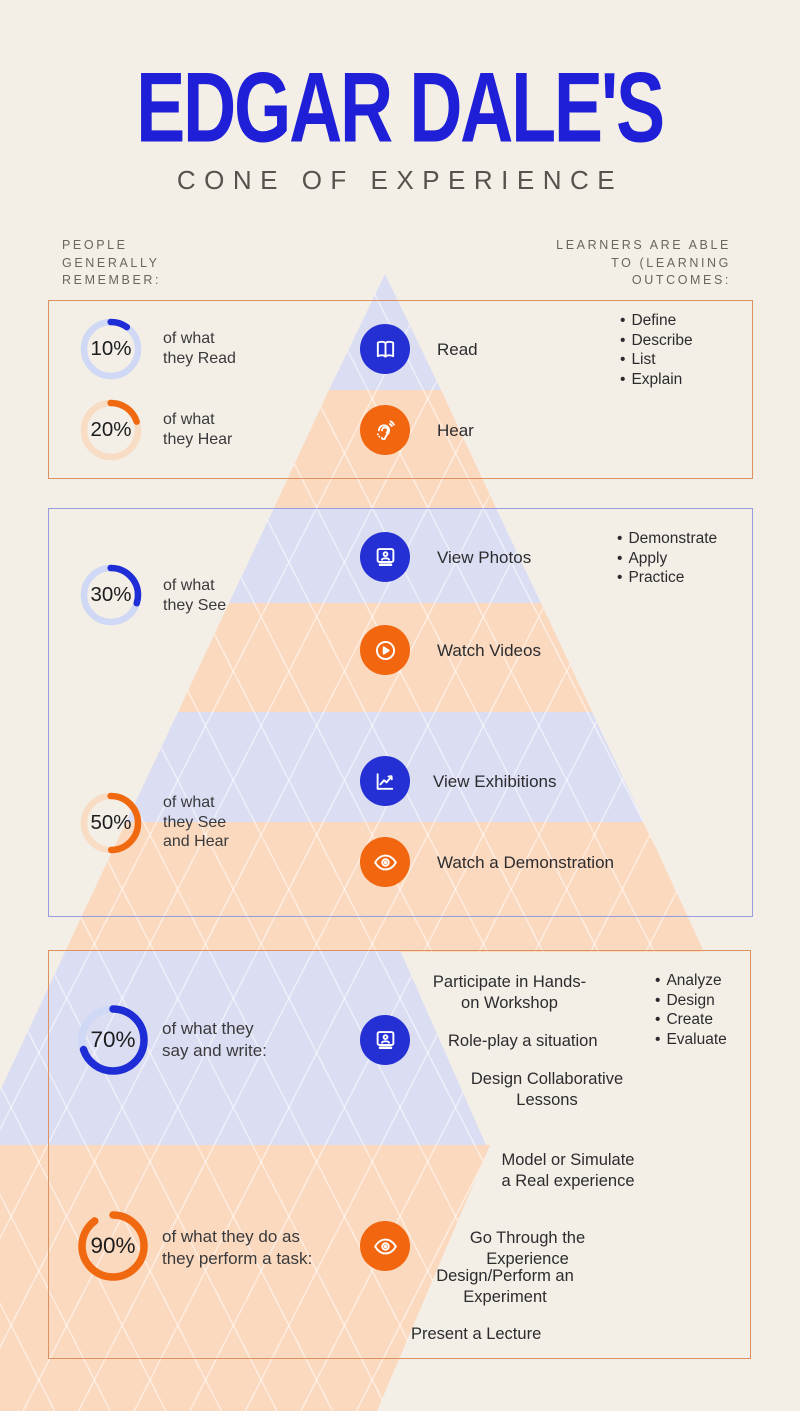 Image resolution: width=800 pixels, height=1411 pixels. I want to click on page-subtitle: CONE OF EXPERIENCE, so click(400, 180).